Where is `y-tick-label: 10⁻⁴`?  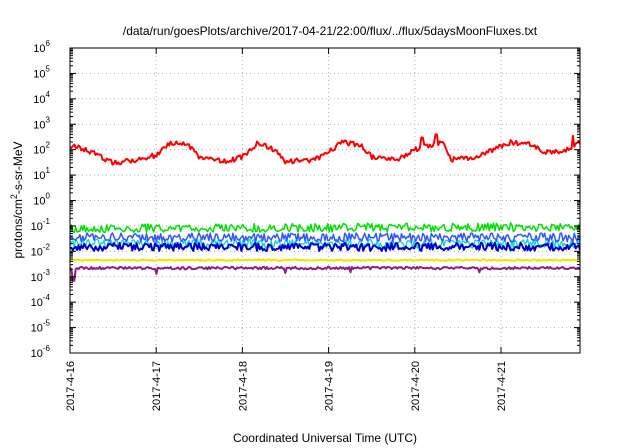
y-tick-label: 10⁻⁴ is located at coordinates (41, 301).